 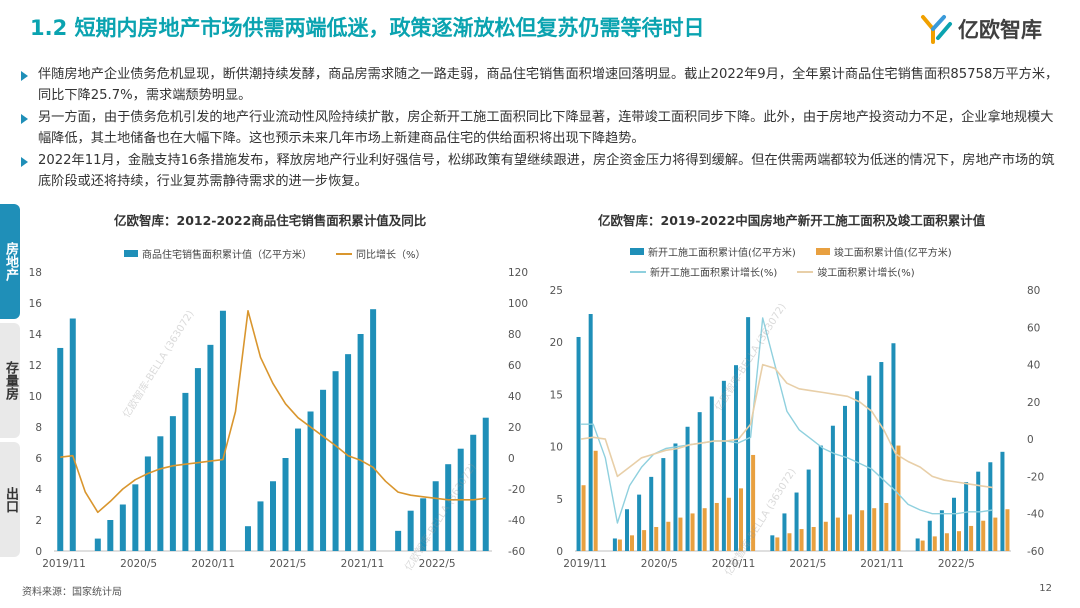 What do you see at coordinates (514, 397) in the screenshot?
I see `y-right-tick-label: 40` at bounding box center [514, 397].